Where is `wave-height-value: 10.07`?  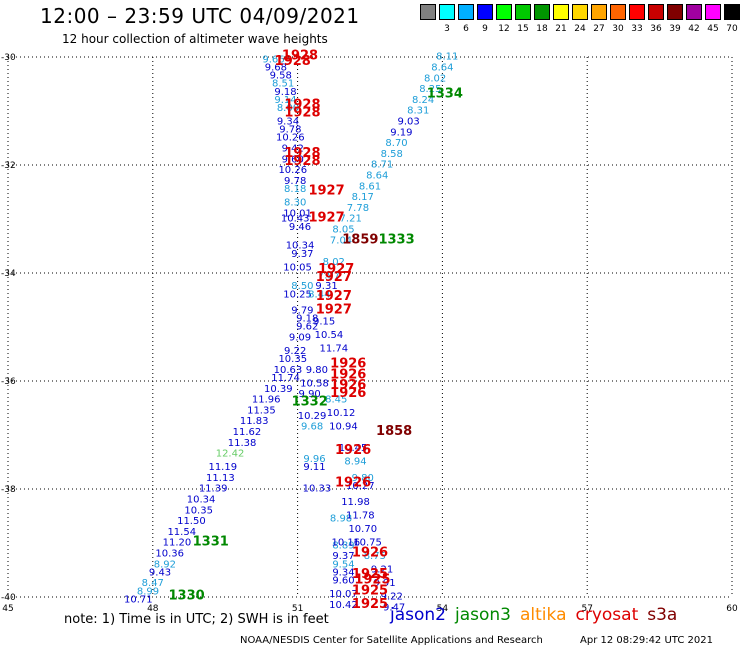
wave-height-value: 10.07 is located at coordinates (343, 594).